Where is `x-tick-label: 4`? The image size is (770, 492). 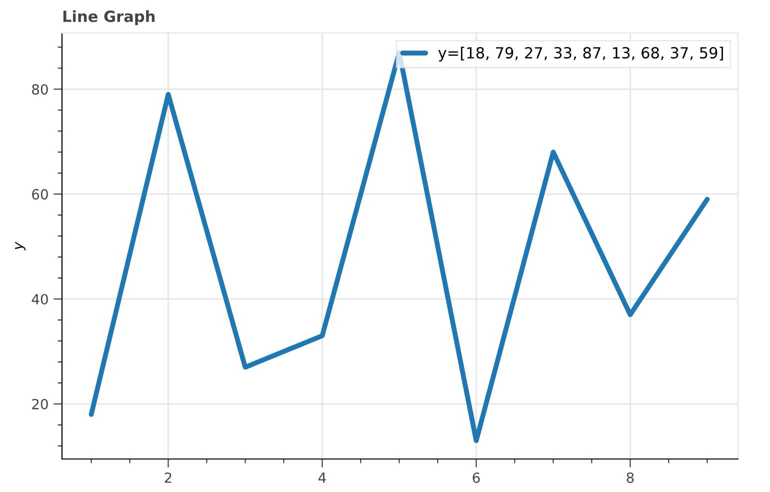
x-tick-label: 4 is located at coordinates (322, 477).